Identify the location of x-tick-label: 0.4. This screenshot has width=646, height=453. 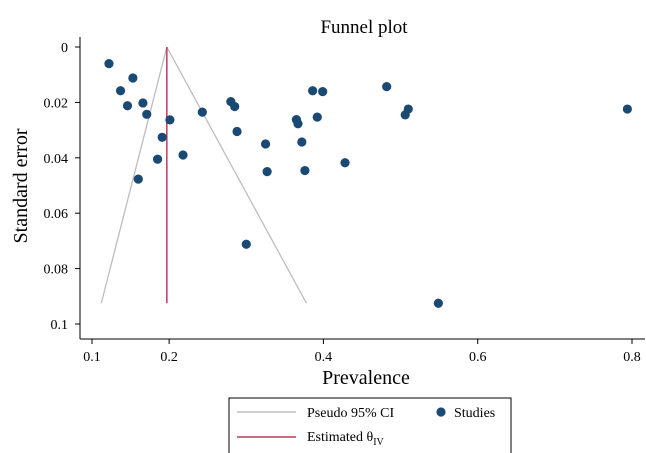
(324, 357).